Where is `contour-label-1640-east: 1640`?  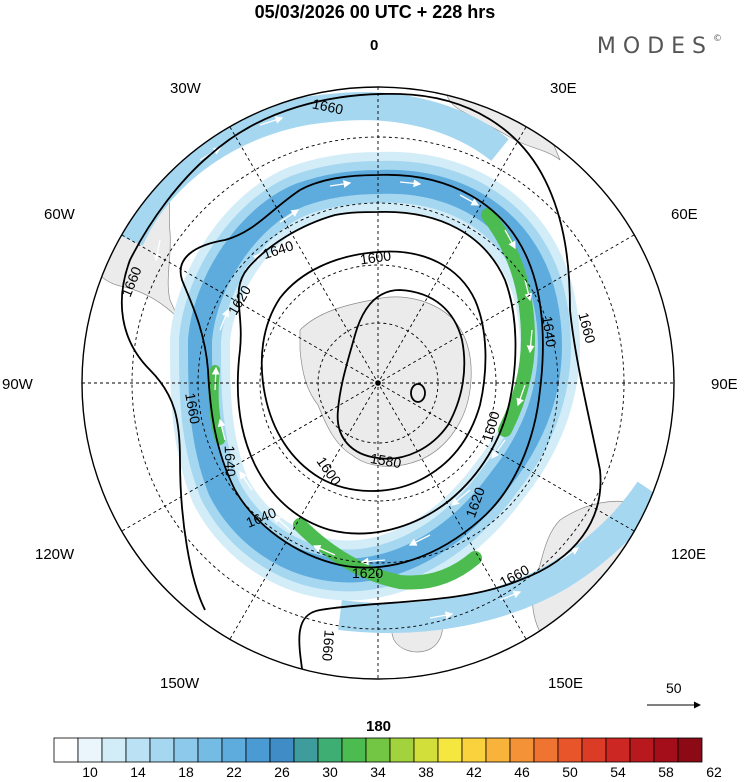
contour-label-1640-east: 1640 is located at coordinates (549, 331).